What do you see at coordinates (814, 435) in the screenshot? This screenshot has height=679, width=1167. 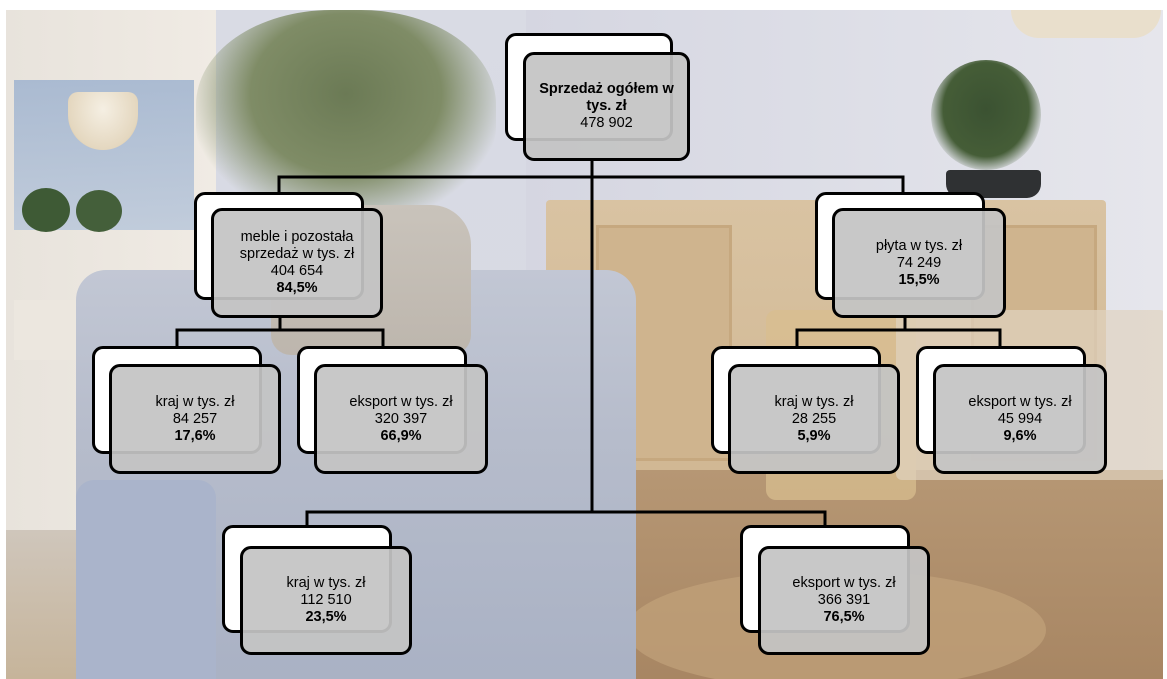 I see `node-plyta-kraj-share: 5,9%` at bounding box center [814, 435].